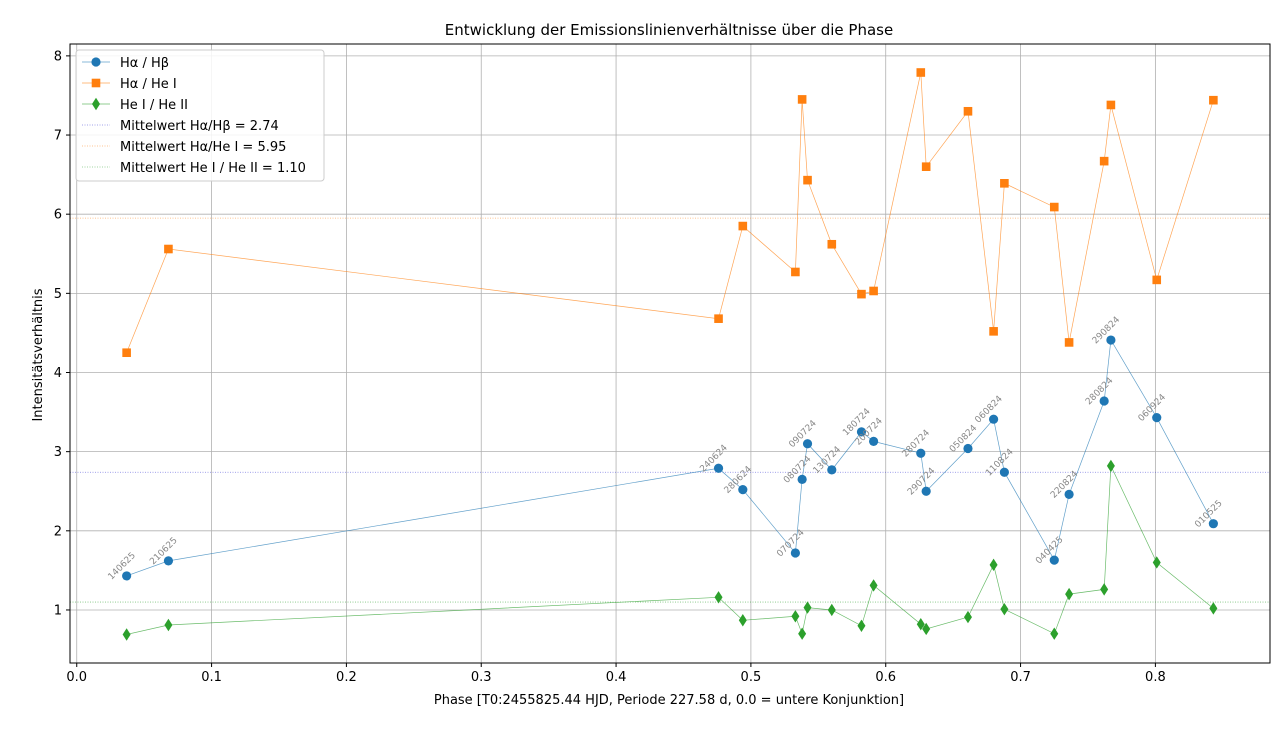  I want to click on legend-box, so click(200, 115).